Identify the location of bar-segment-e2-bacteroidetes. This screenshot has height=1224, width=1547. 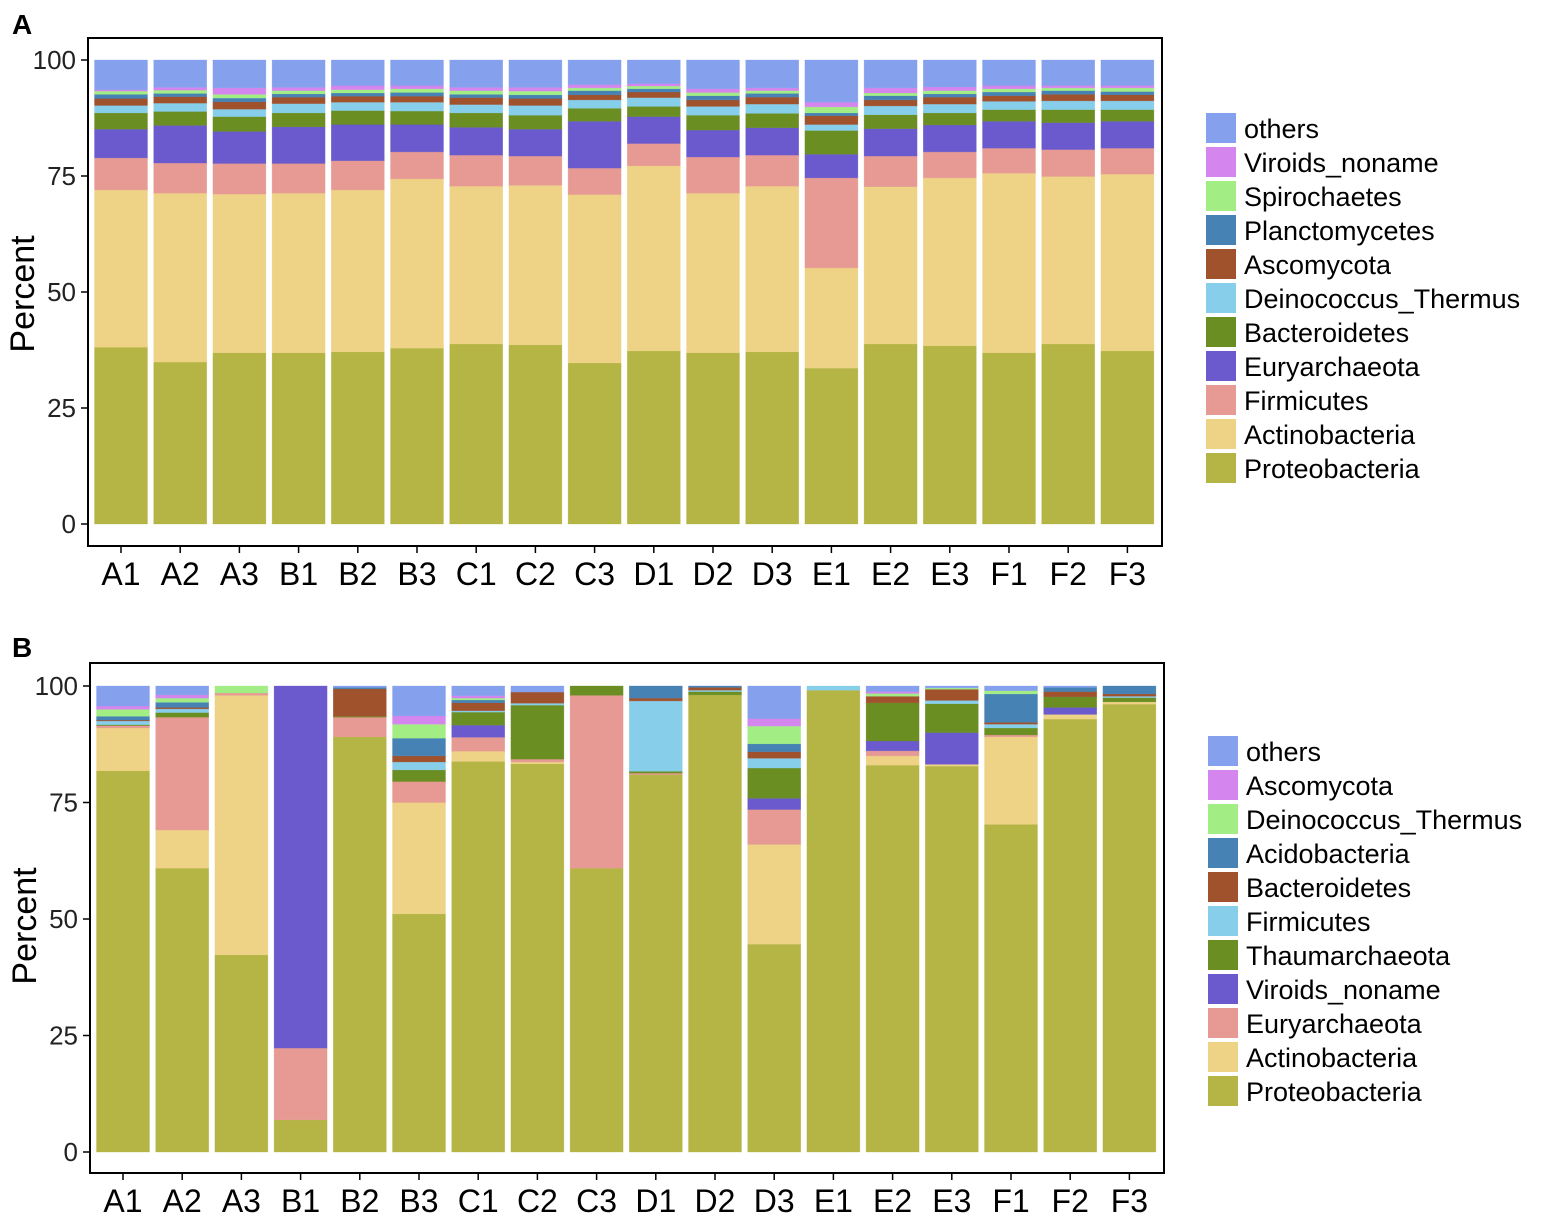
(892, 699).